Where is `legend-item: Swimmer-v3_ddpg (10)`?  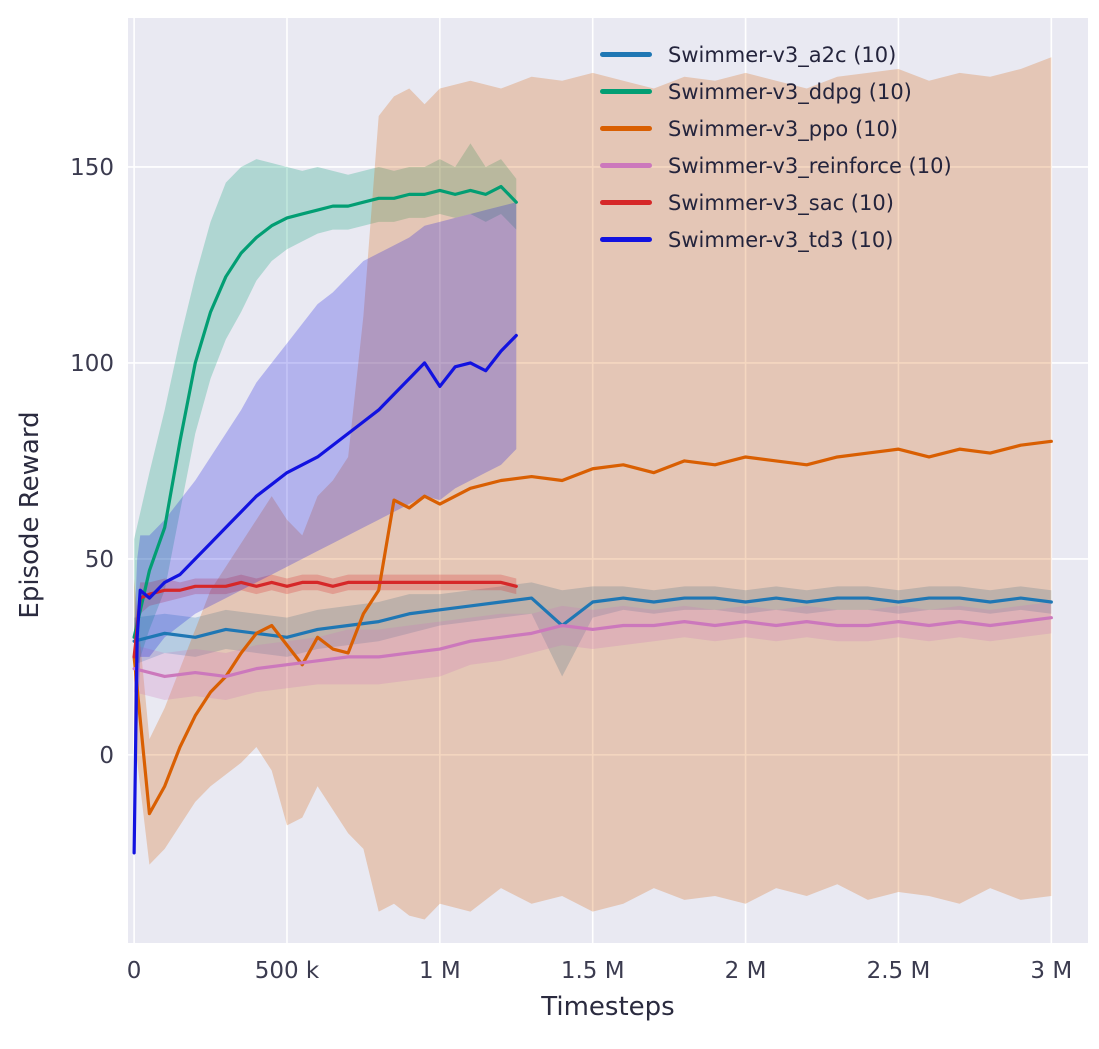 legend-item: Swimmer-v3_ddpg (10) is located at coordinates (776, 91).